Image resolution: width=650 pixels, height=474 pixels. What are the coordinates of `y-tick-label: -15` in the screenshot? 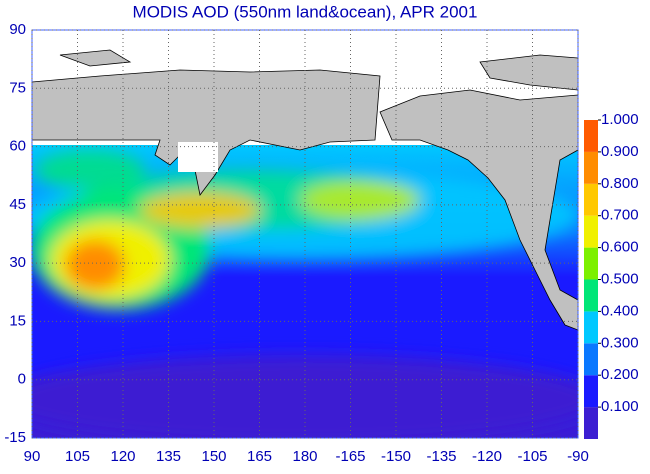 It's located at (15, 437).